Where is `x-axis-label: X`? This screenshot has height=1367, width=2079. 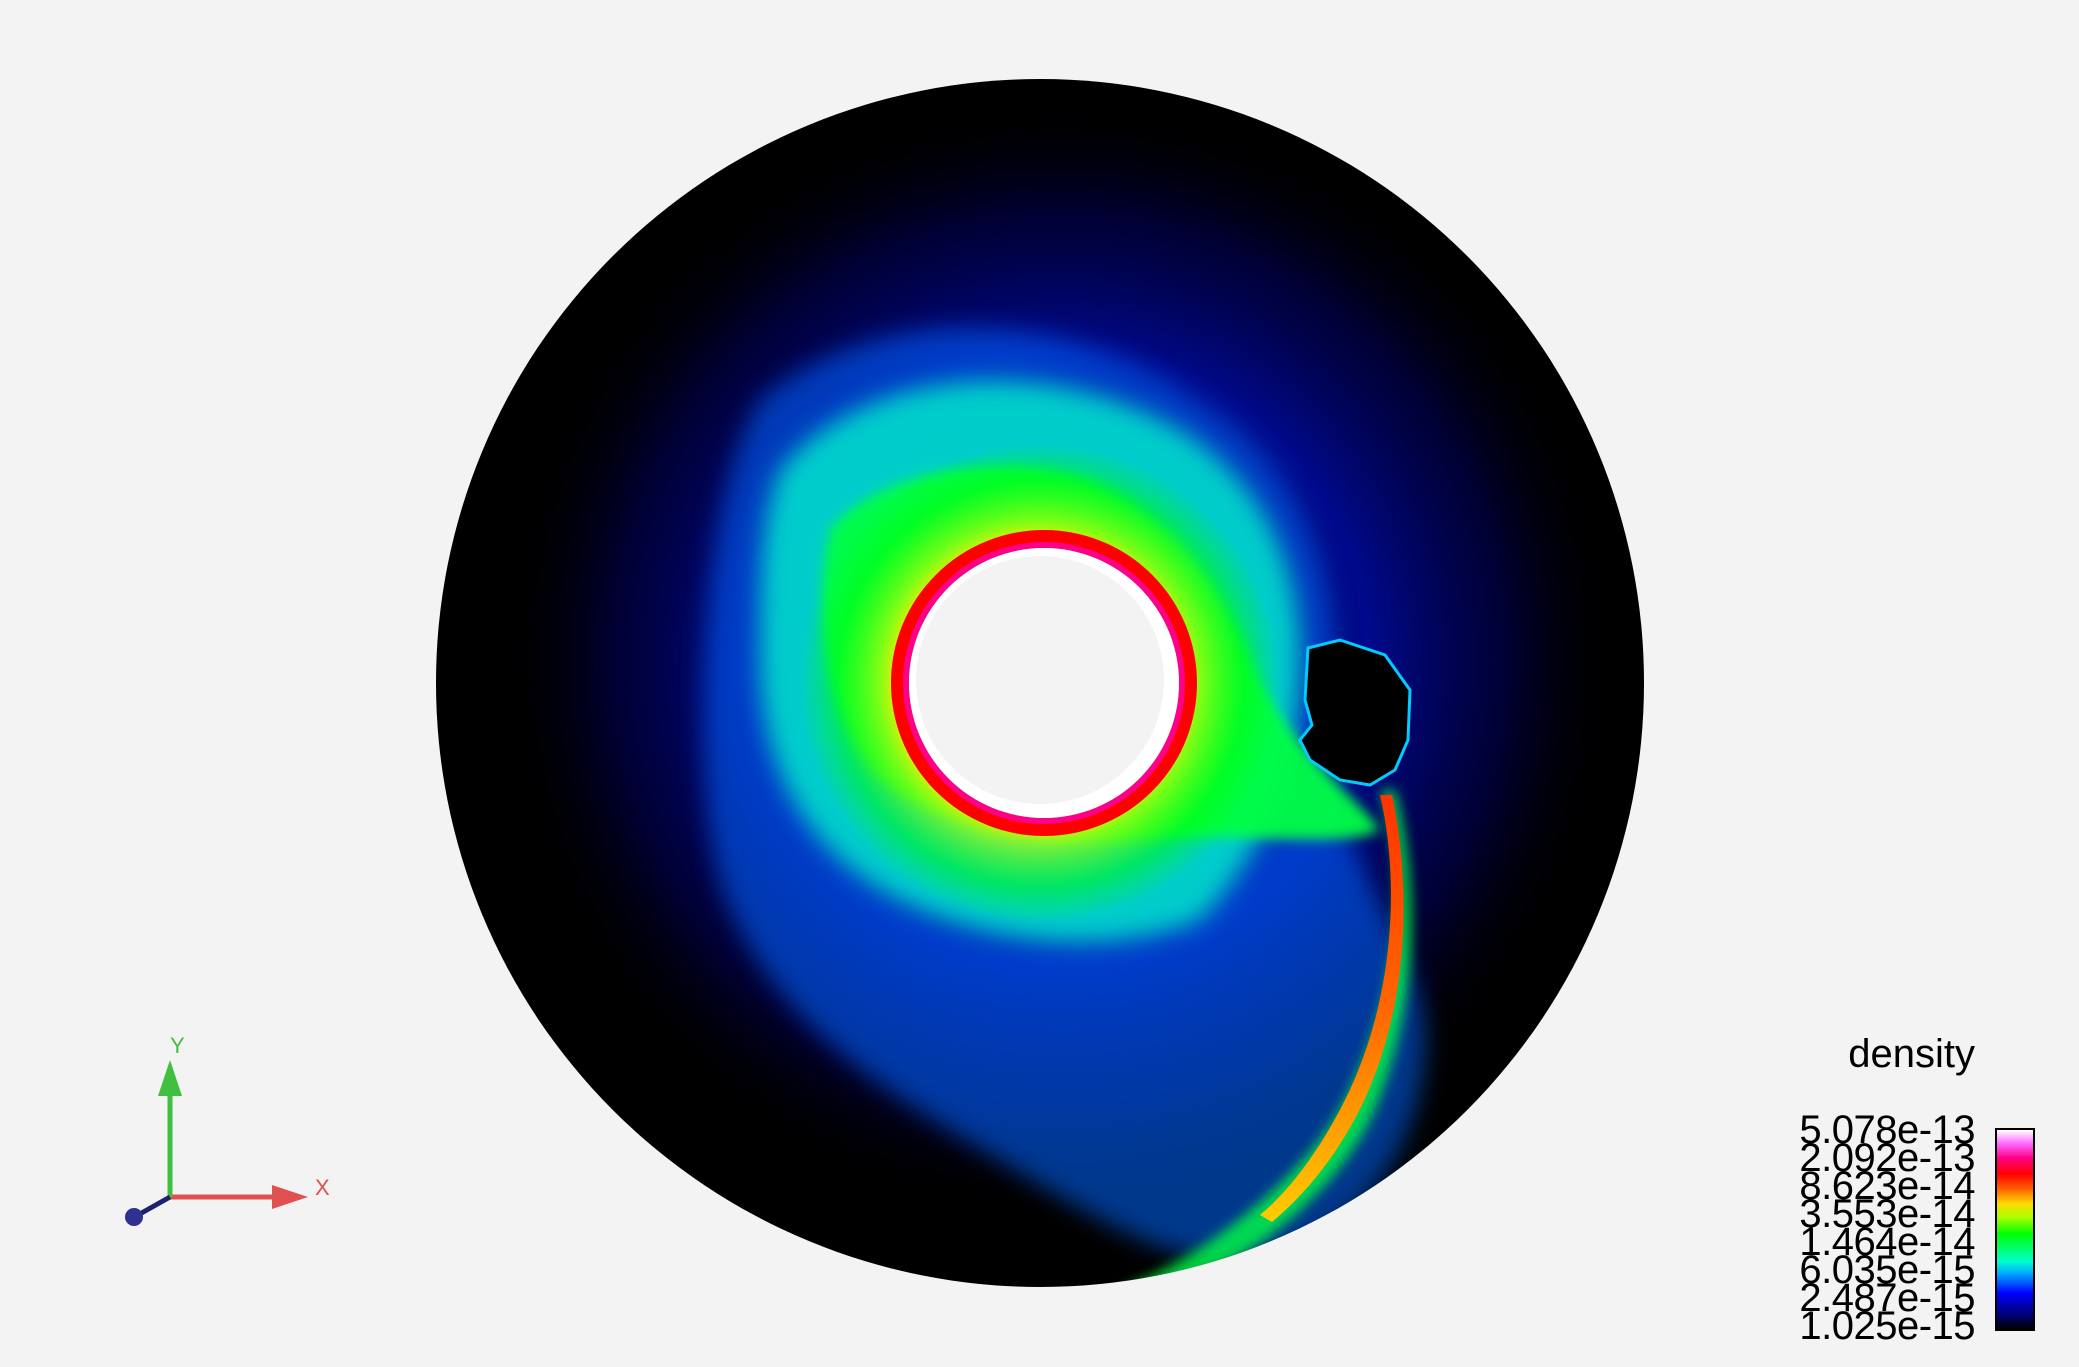 x-axis-label: X is located at coordinates (322, 1187).